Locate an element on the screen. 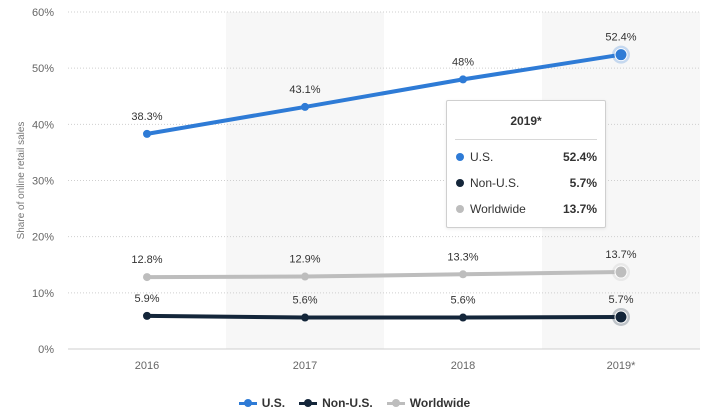 The width and height of the screenshot is (709, 418). non-us-legend-icon is located at coordinates (308, 403).